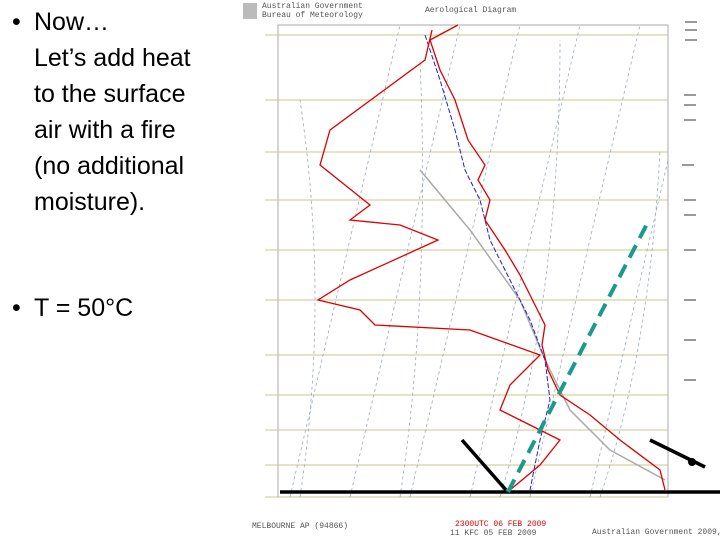  I want to click on header-line: Australian Government, so click(312, 6).